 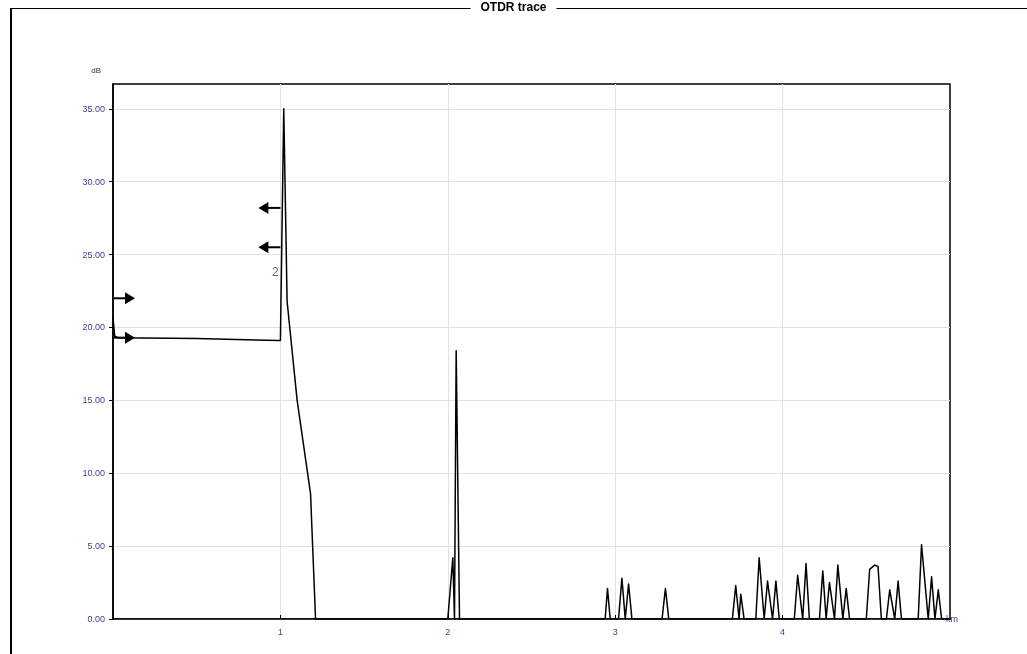 What do you see at coordinates (276, 272) in the screenshot?
I see `annotation: 2` at bounding box center [276, 272].